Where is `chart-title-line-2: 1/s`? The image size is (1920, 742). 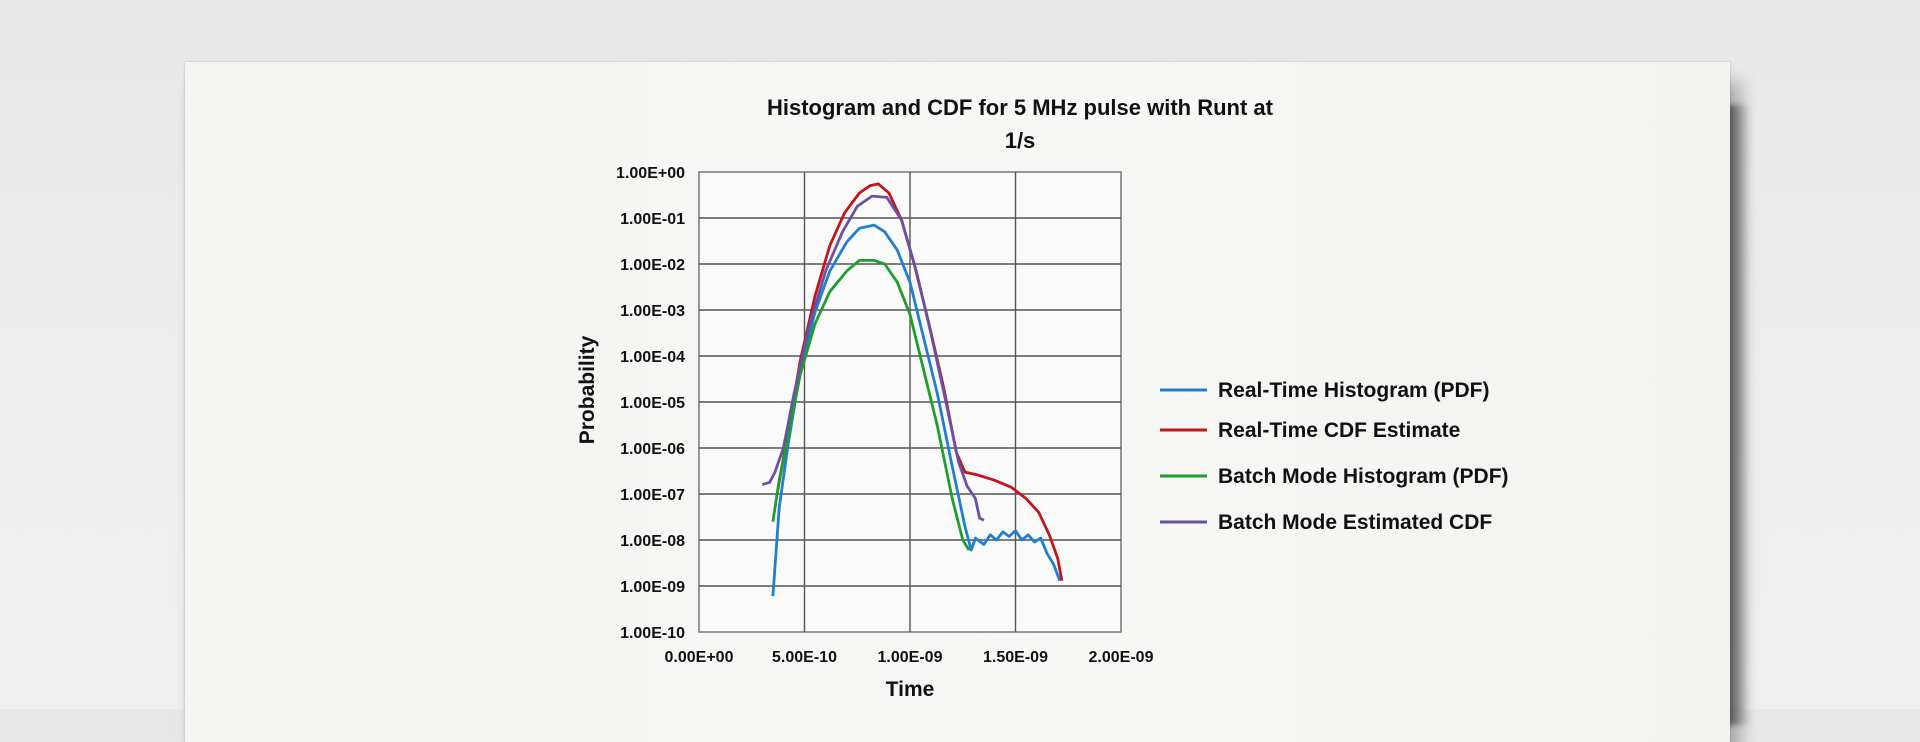 chart-title-line-2: 1/s is located at coordinates (1020, 140).